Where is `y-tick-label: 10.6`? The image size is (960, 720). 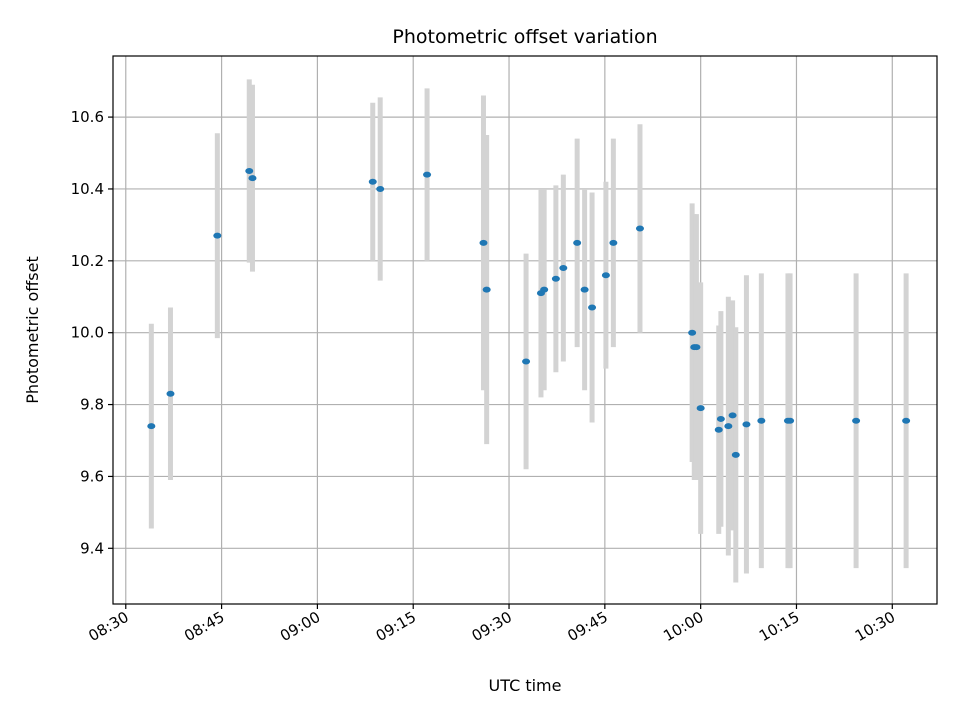 y-tick-label: 10.6 is located at coordinates (87, 117).